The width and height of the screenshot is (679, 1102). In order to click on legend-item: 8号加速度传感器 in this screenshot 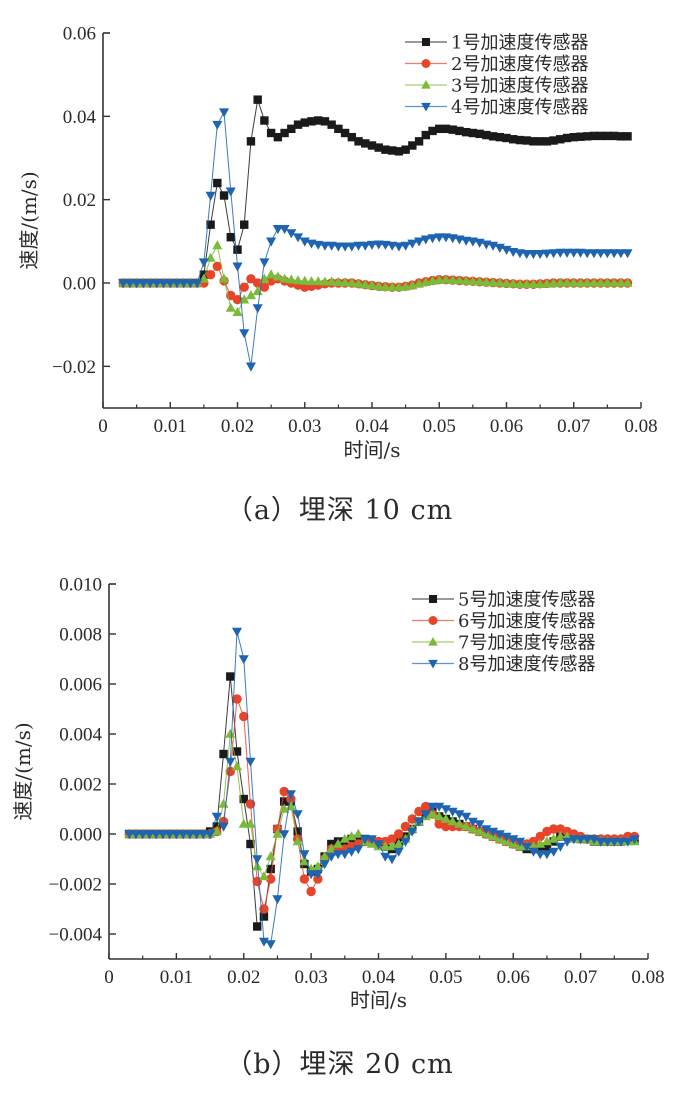, I will do `click(503, 664)`.